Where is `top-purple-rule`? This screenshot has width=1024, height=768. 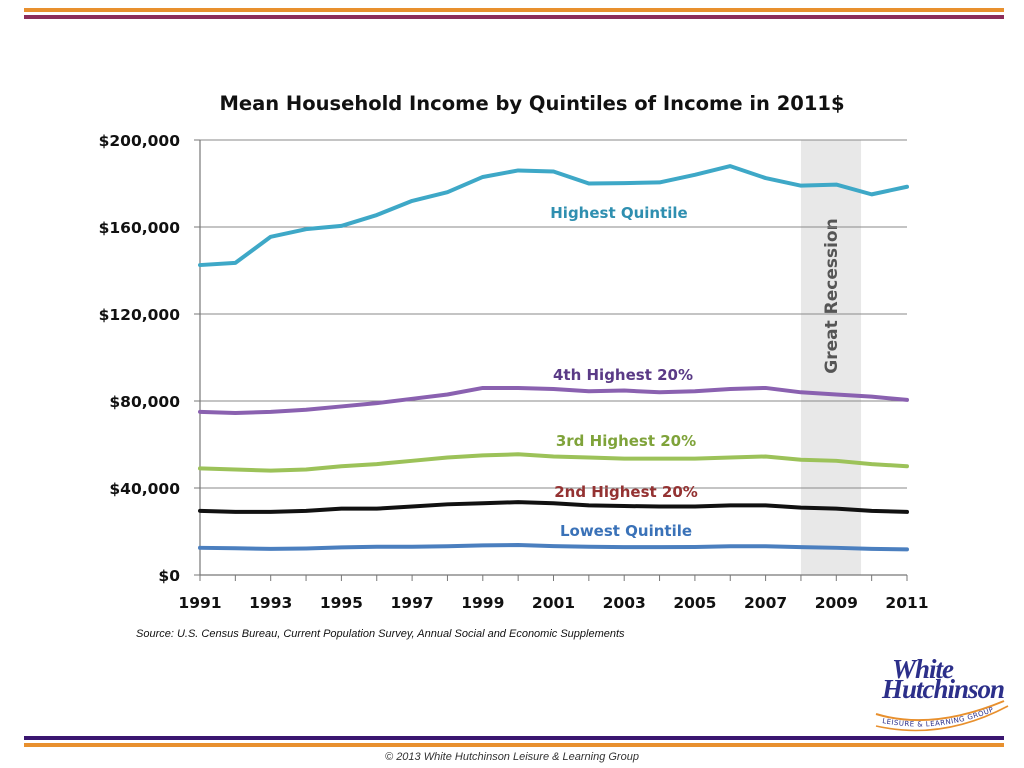
top-purple-rule is located at coordinates (514, 17).